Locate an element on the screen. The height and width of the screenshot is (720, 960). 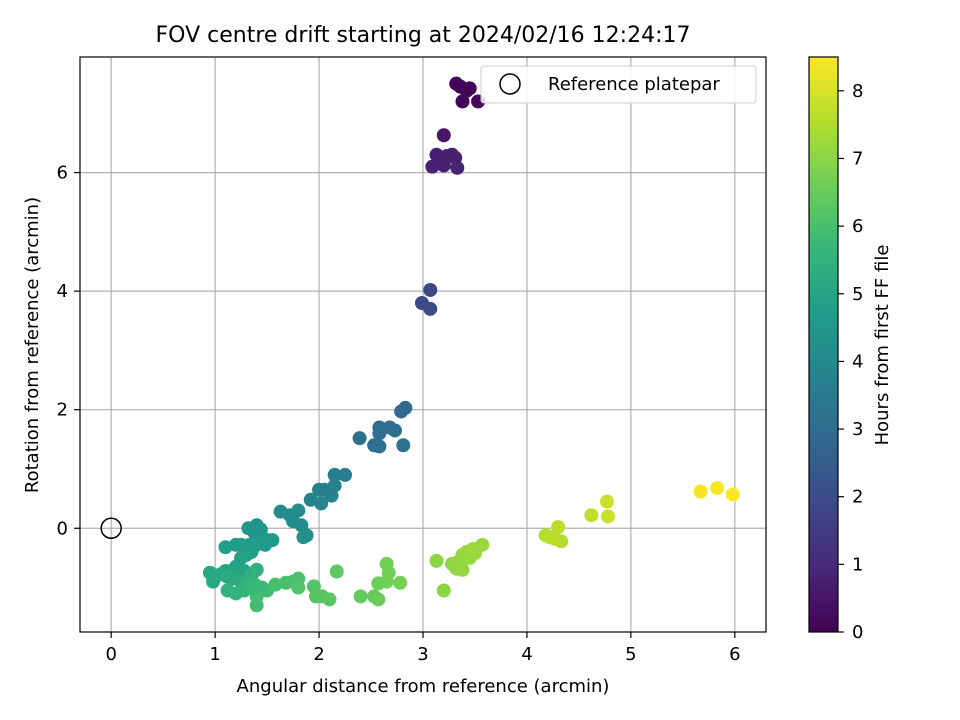
legend-box is located at coordinates (618, 84).